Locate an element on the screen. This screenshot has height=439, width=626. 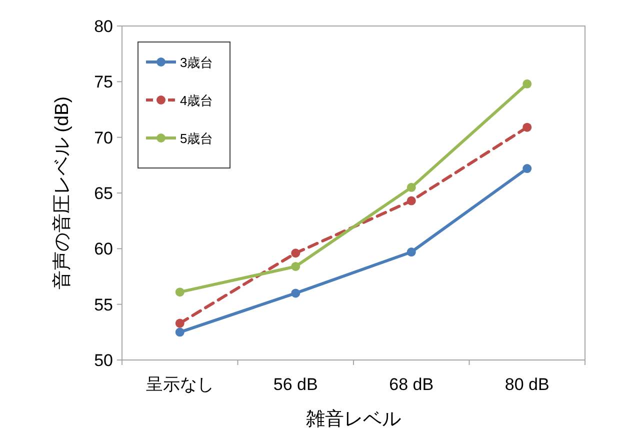
x-tick-label: 80 dB is located at coordinates (527, 384).